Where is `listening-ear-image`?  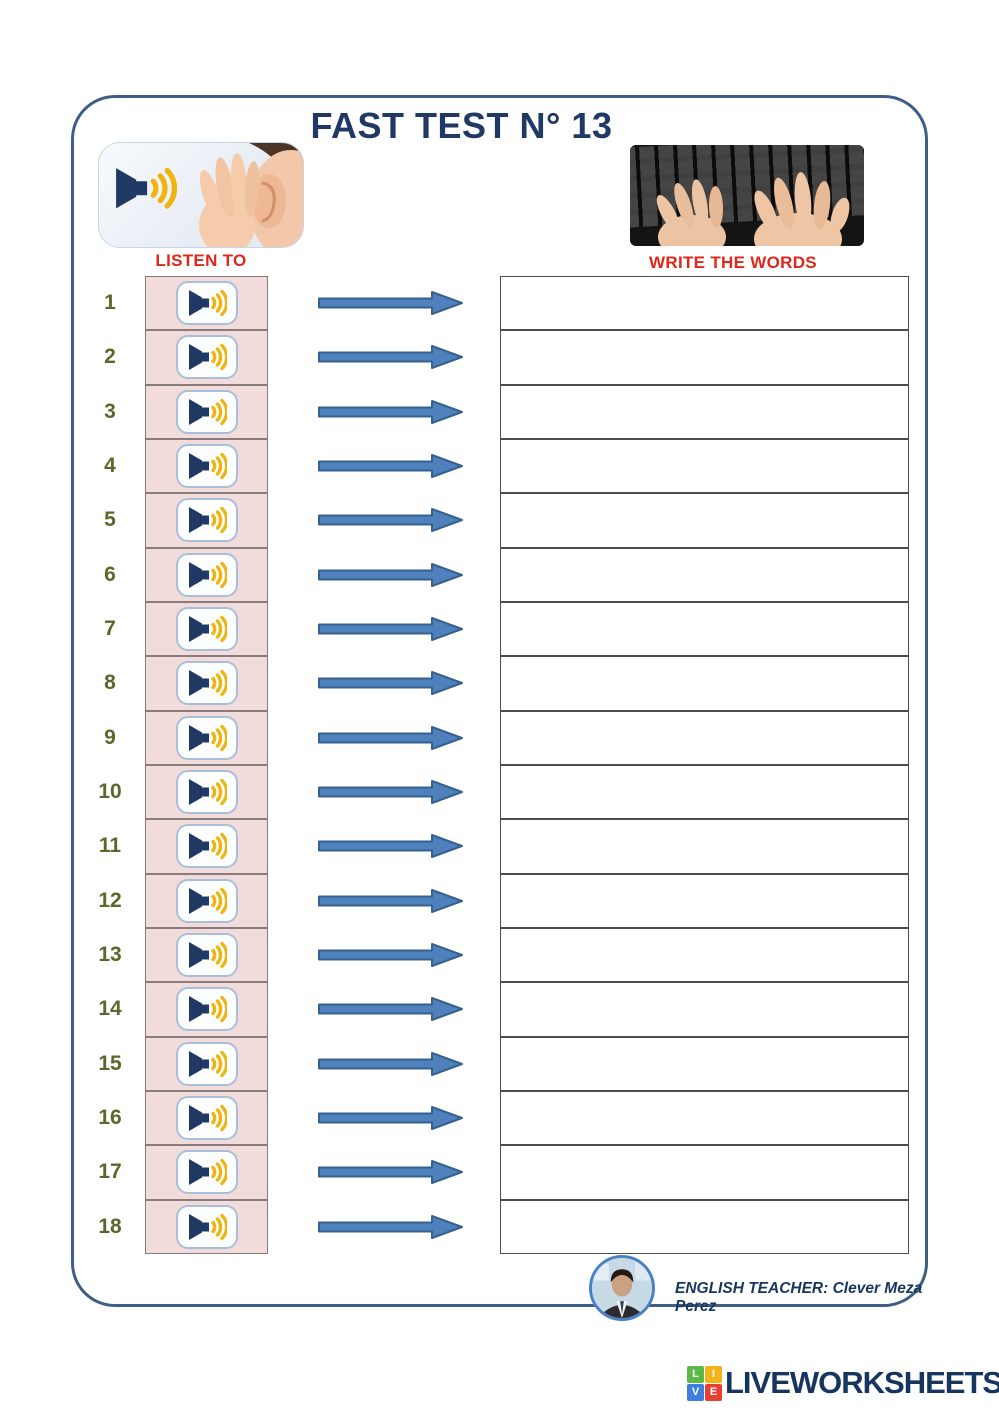
listening-ear-image is located at coordinates (201, 195).